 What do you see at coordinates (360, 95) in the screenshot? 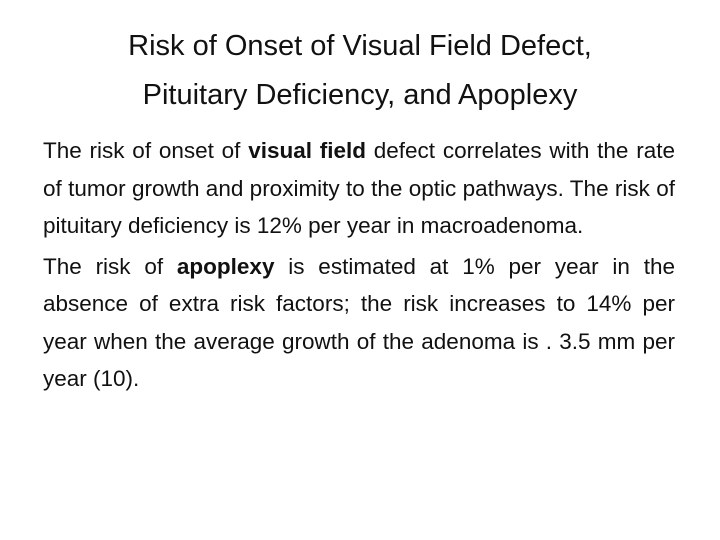
I see `title-line: Pituitary Deficiency, and Apoplexy` at bounding box center [360, 95].